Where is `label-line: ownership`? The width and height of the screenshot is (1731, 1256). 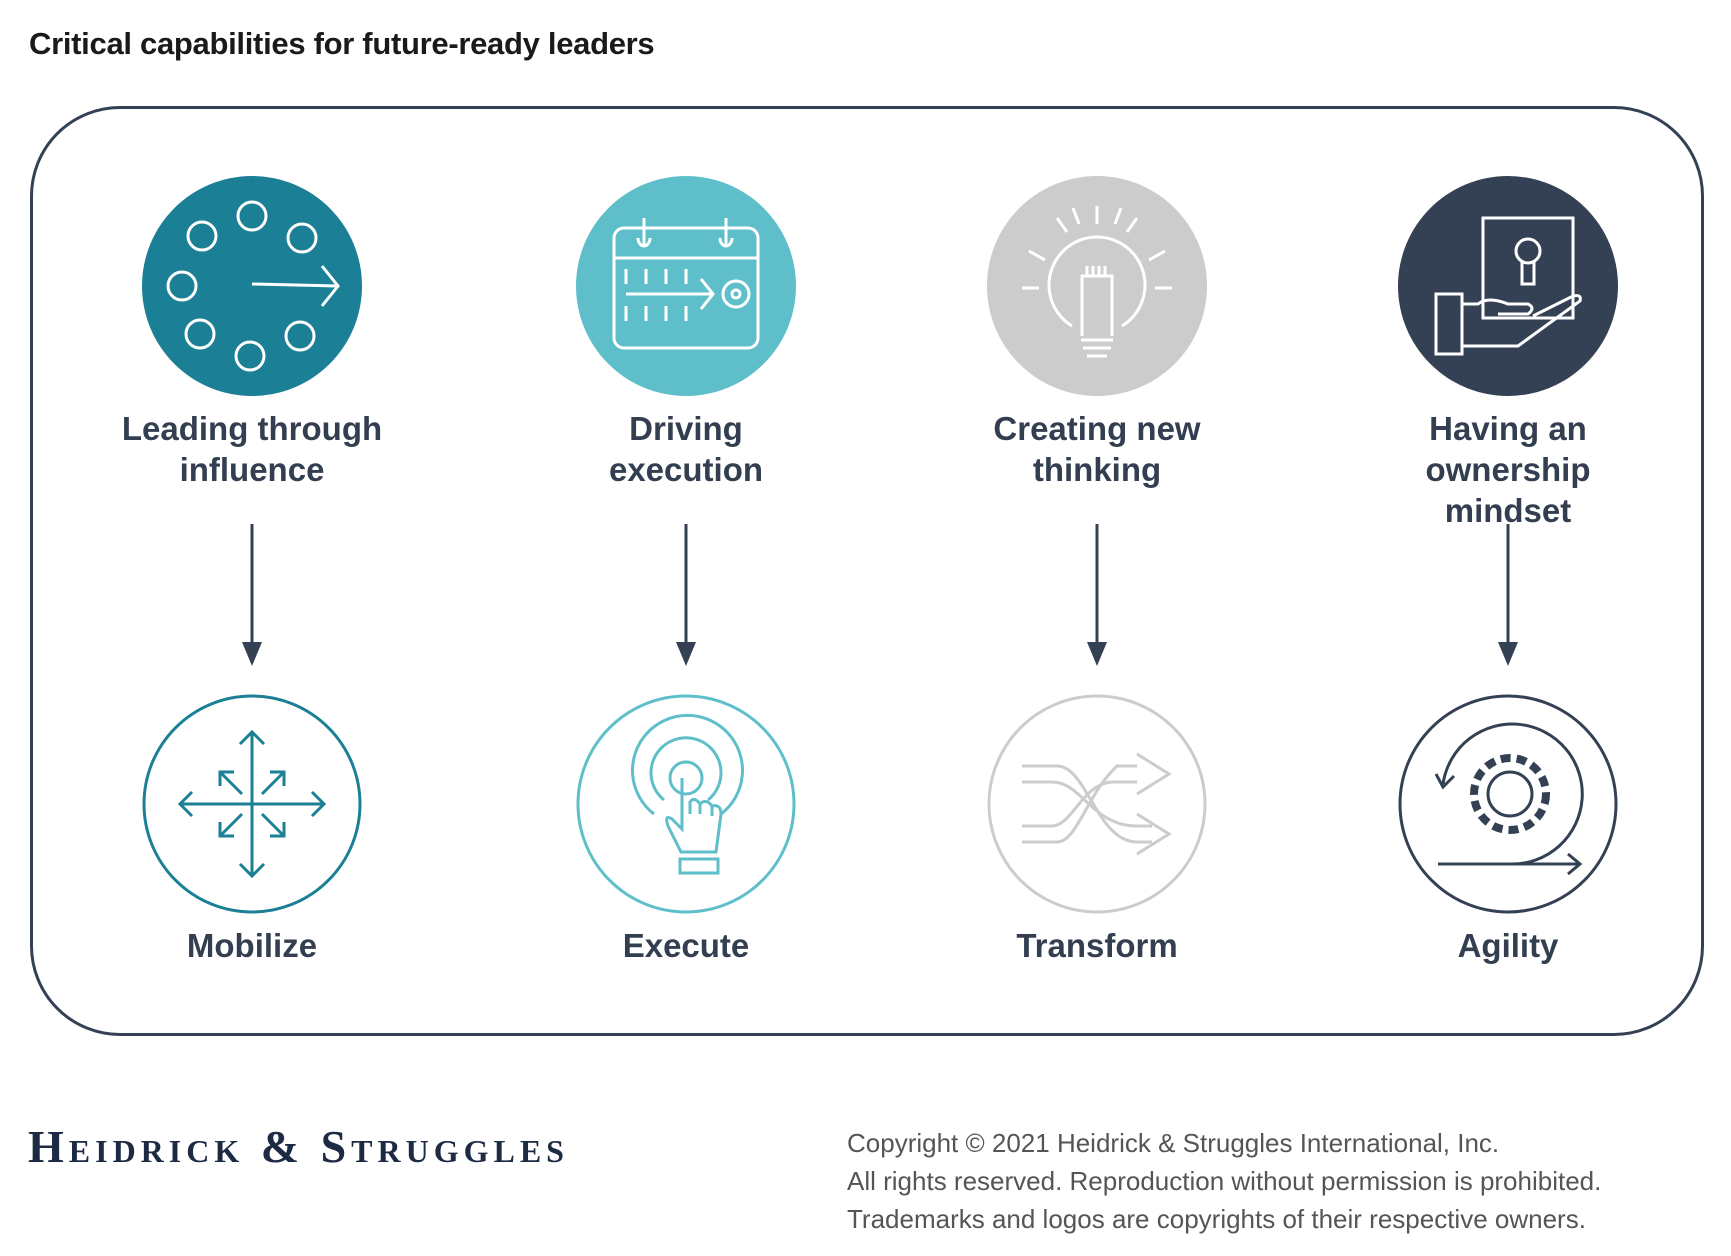
label-line: ownership is located at coordinates (1508, 469).